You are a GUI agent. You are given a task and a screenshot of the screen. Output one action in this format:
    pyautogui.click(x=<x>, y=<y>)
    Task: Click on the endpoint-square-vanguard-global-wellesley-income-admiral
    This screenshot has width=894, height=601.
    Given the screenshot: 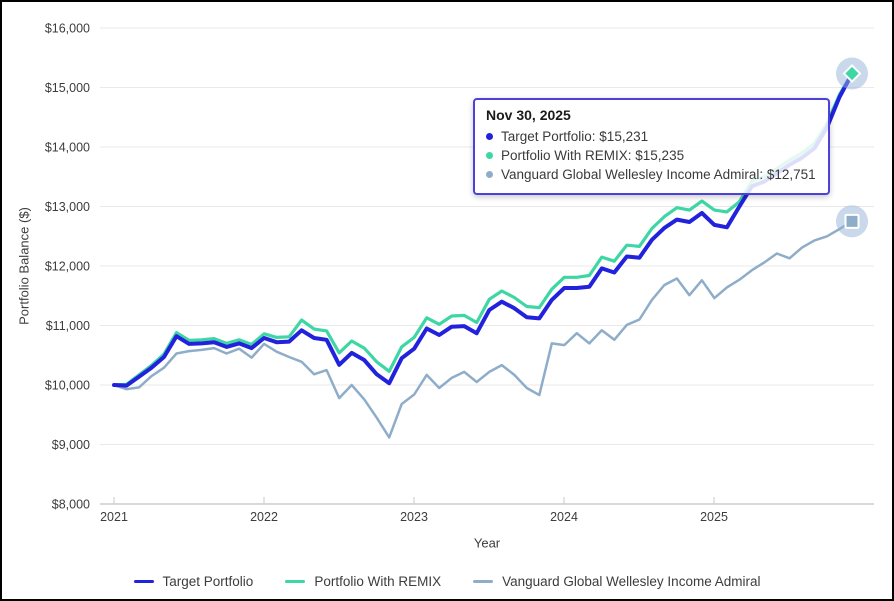 What is the action you would take?
    pyautogui.click(x=852, y=221)
    